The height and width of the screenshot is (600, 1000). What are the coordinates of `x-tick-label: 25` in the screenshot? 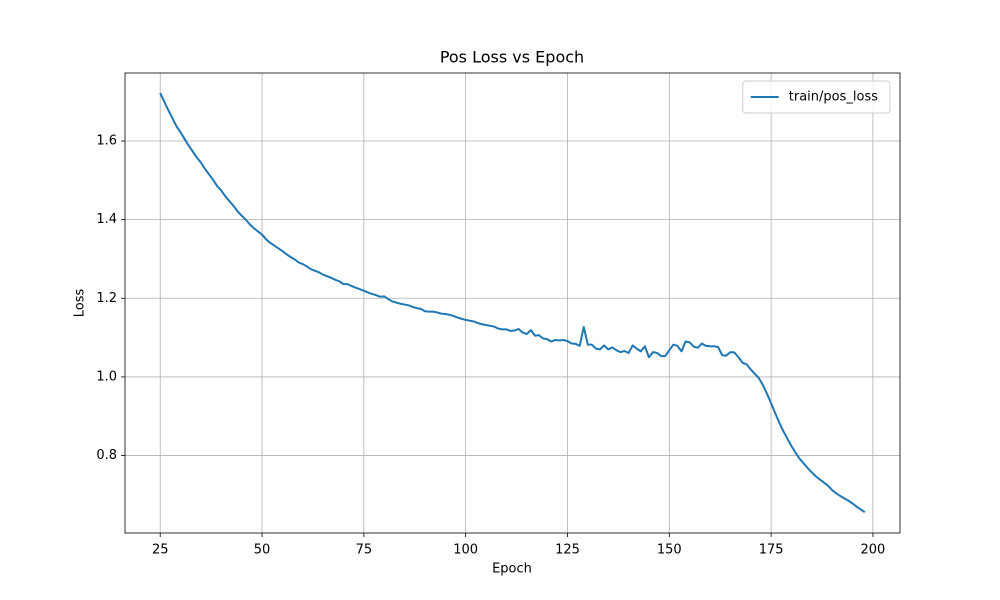 It's located at (160, 550).